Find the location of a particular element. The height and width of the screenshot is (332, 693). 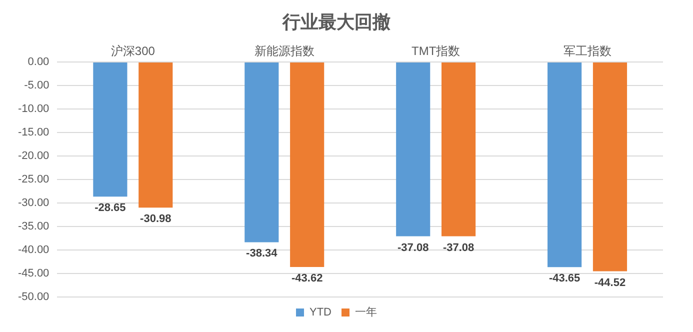

data-label: -44.52 is located at coordinates (610, 282).